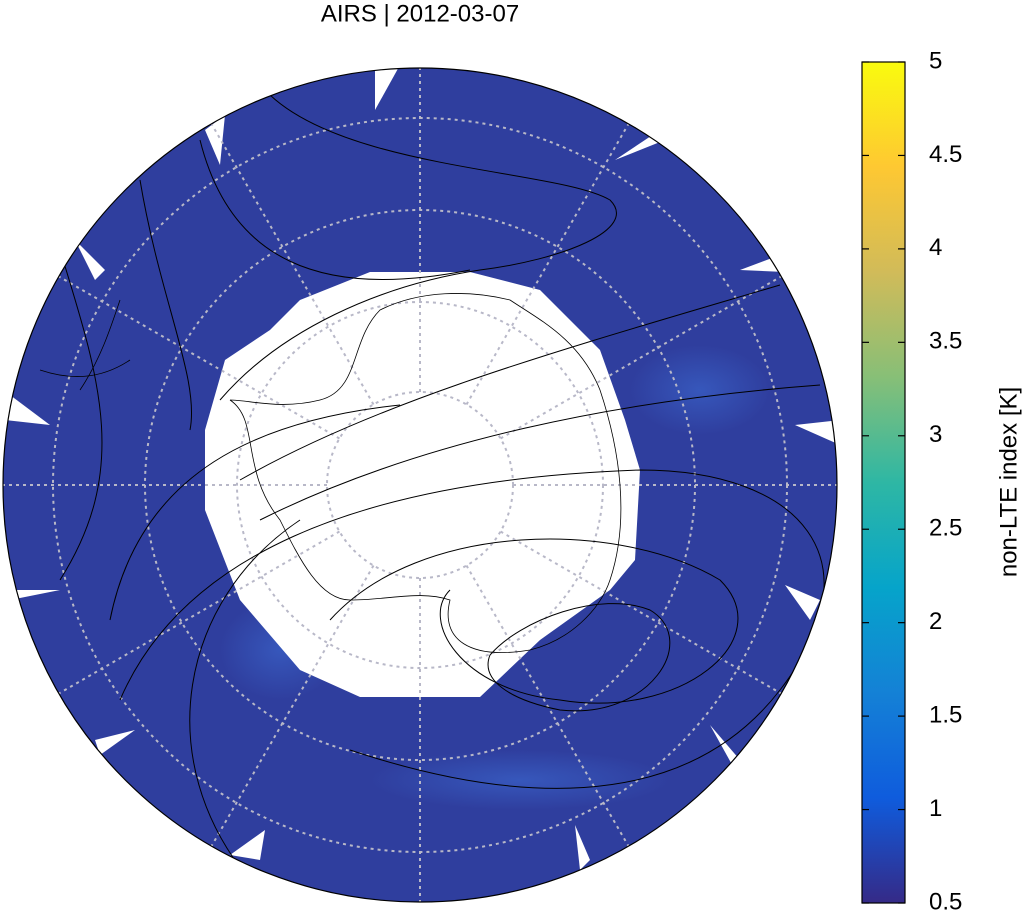 Image resolution: width=1023 pixels, height=913 pixels. I want to click on colorbar-tick-label: 1.5, so click(945, 714).